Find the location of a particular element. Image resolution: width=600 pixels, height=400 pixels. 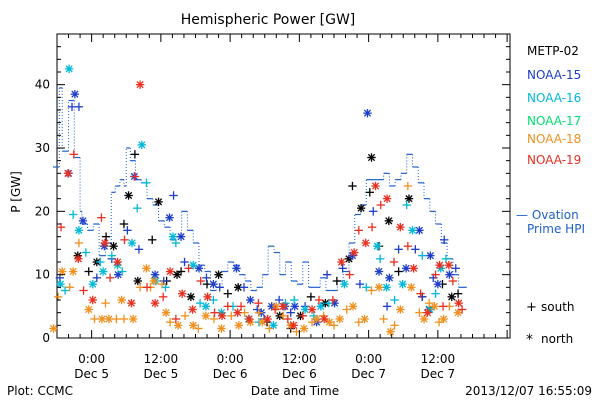

plot-credit: Plot: CCMC is located at coordinates (40, 391).